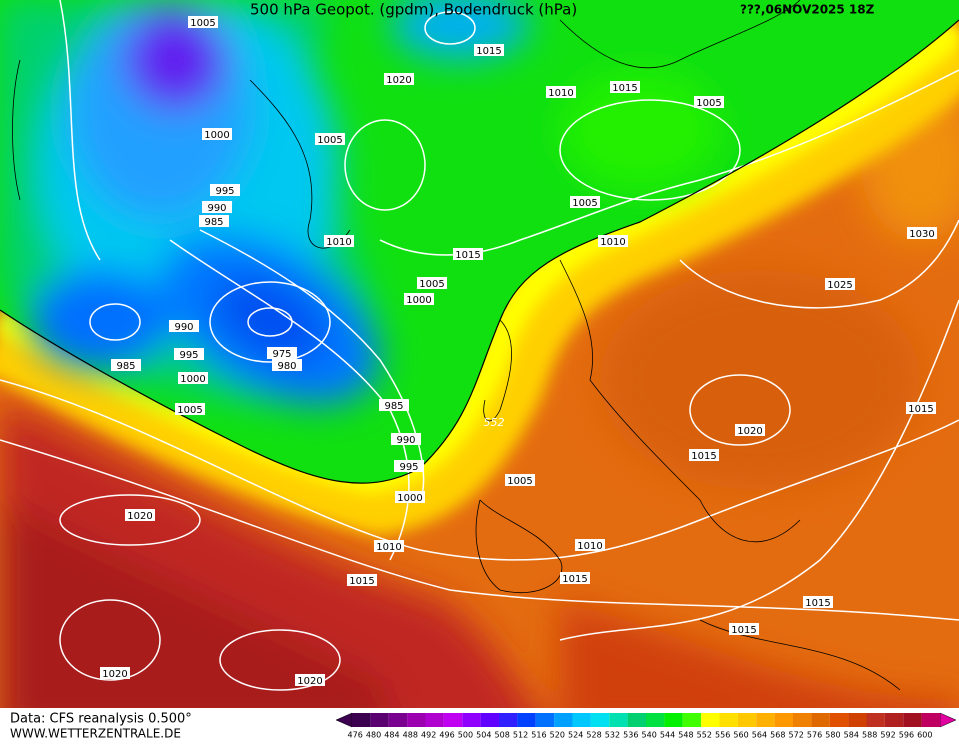 The height and width of the screenshot is (745, 959). Describe the element at coordinates (408, 467) in the screenshot. I see `isobar-value: 995` at that location.